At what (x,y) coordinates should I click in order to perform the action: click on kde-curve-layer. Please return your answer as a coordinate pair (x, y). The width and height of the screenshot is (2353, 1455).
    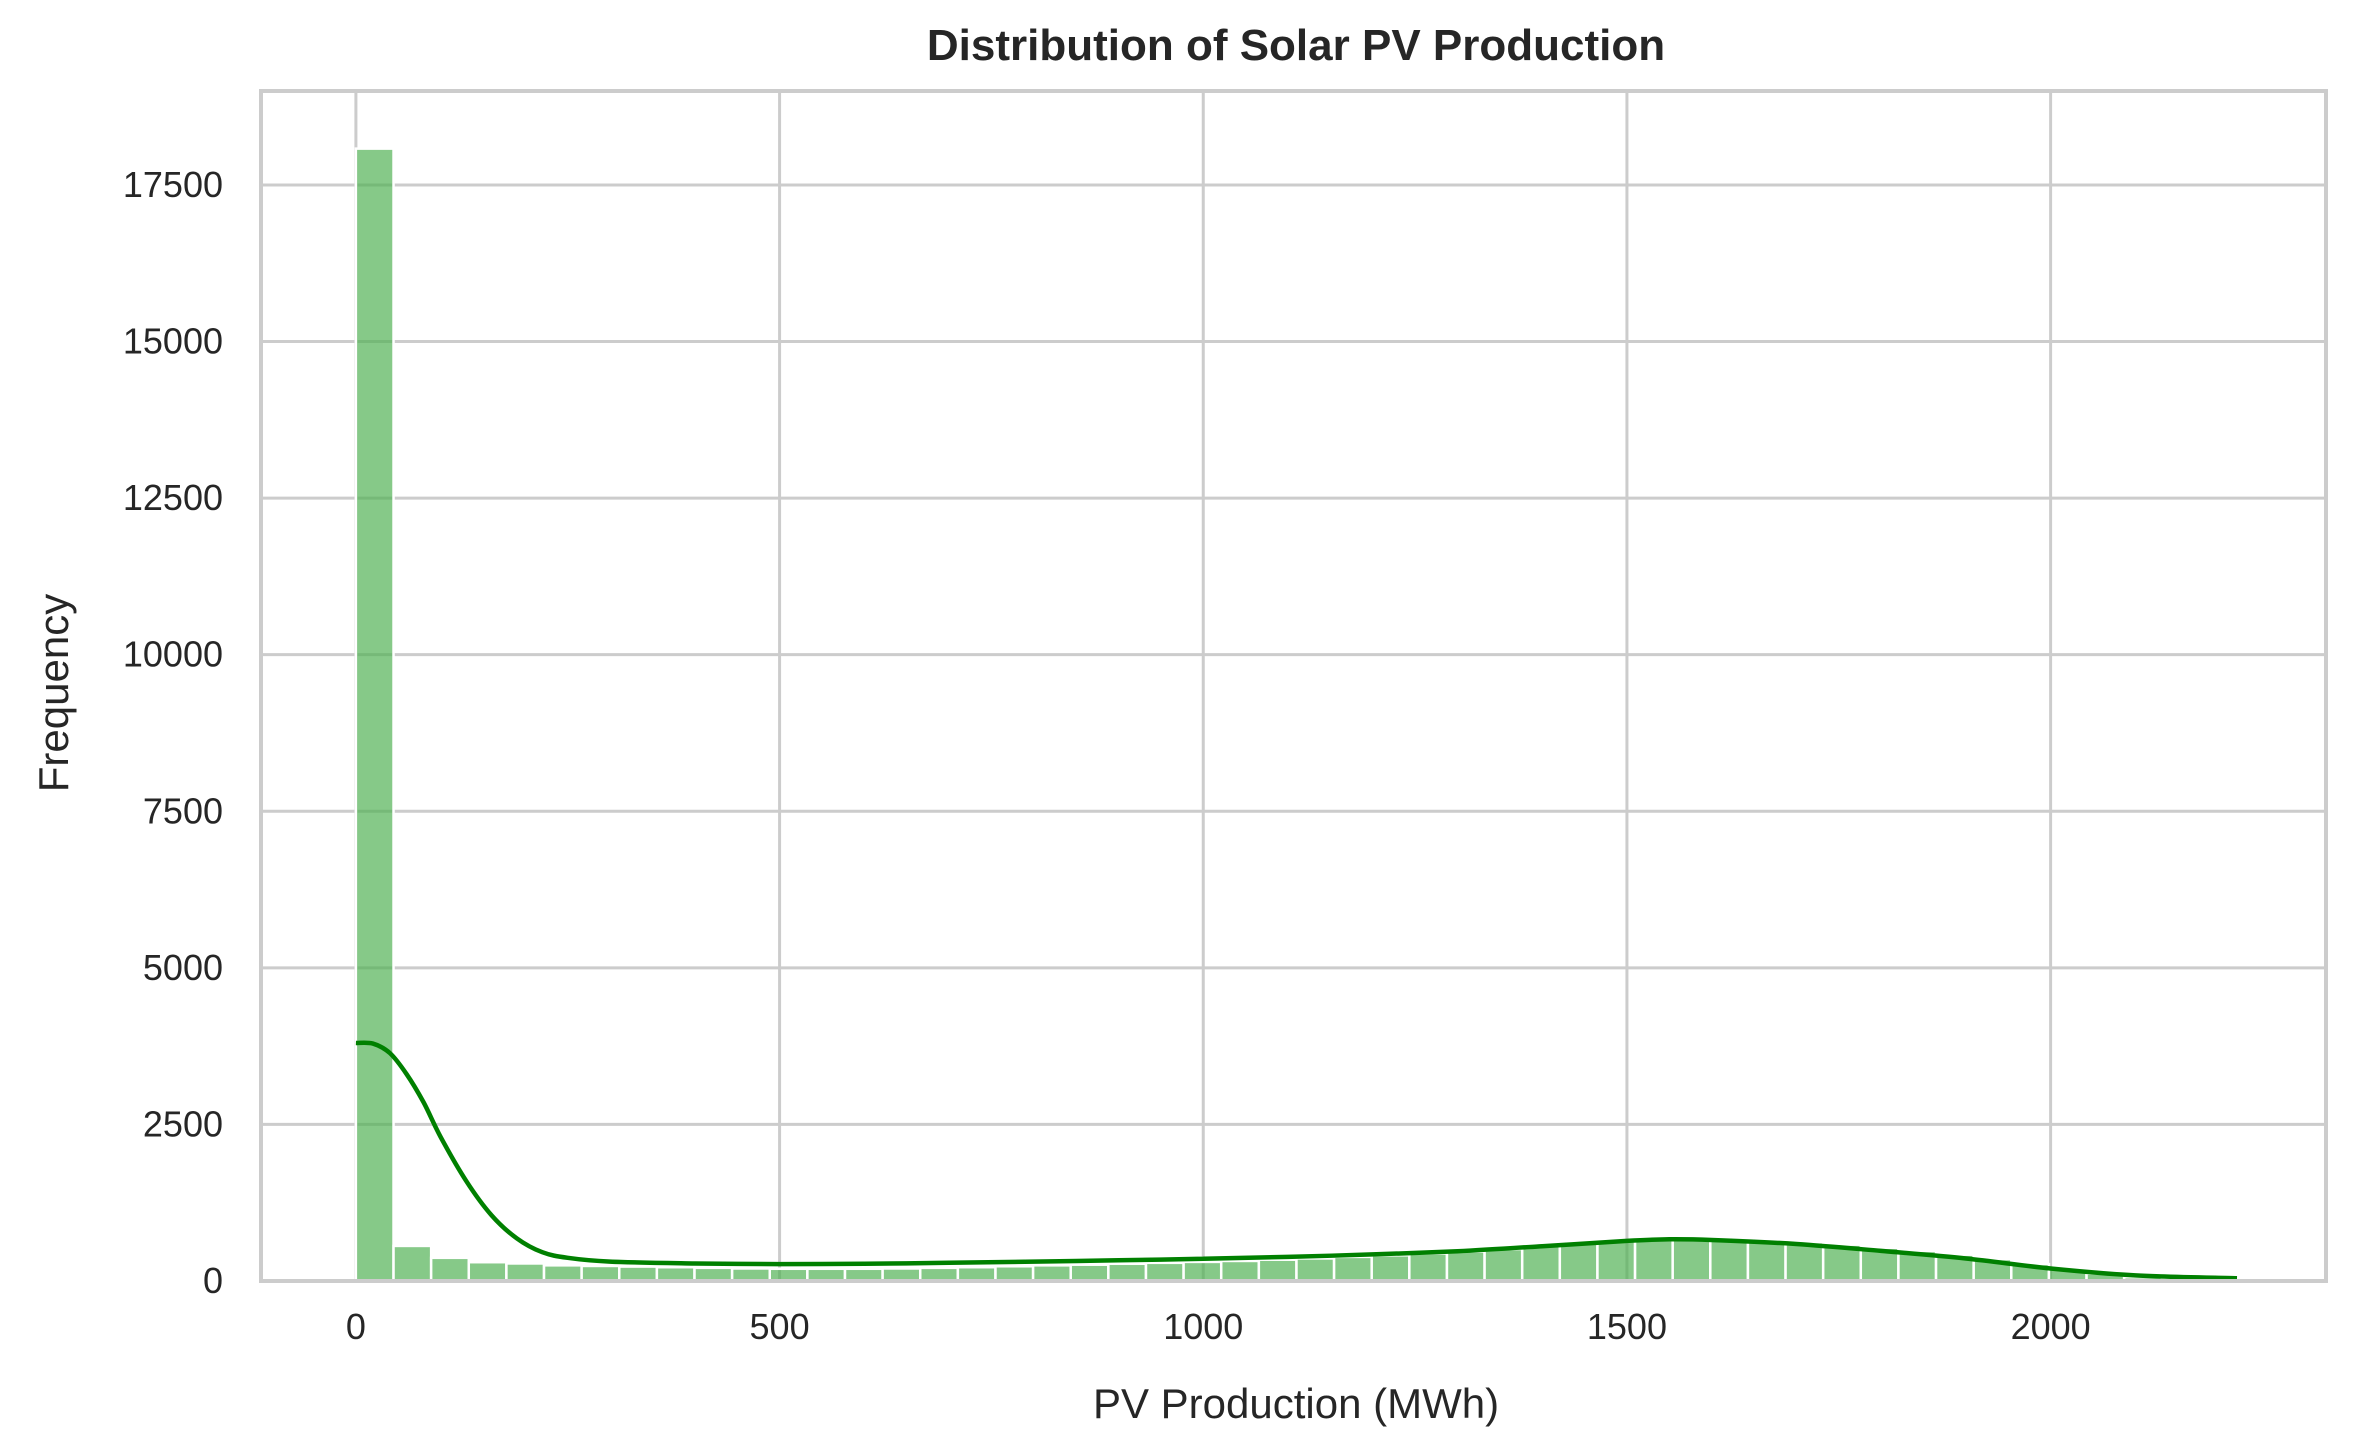
    Looking at the image, I should click on (1296, 1160).